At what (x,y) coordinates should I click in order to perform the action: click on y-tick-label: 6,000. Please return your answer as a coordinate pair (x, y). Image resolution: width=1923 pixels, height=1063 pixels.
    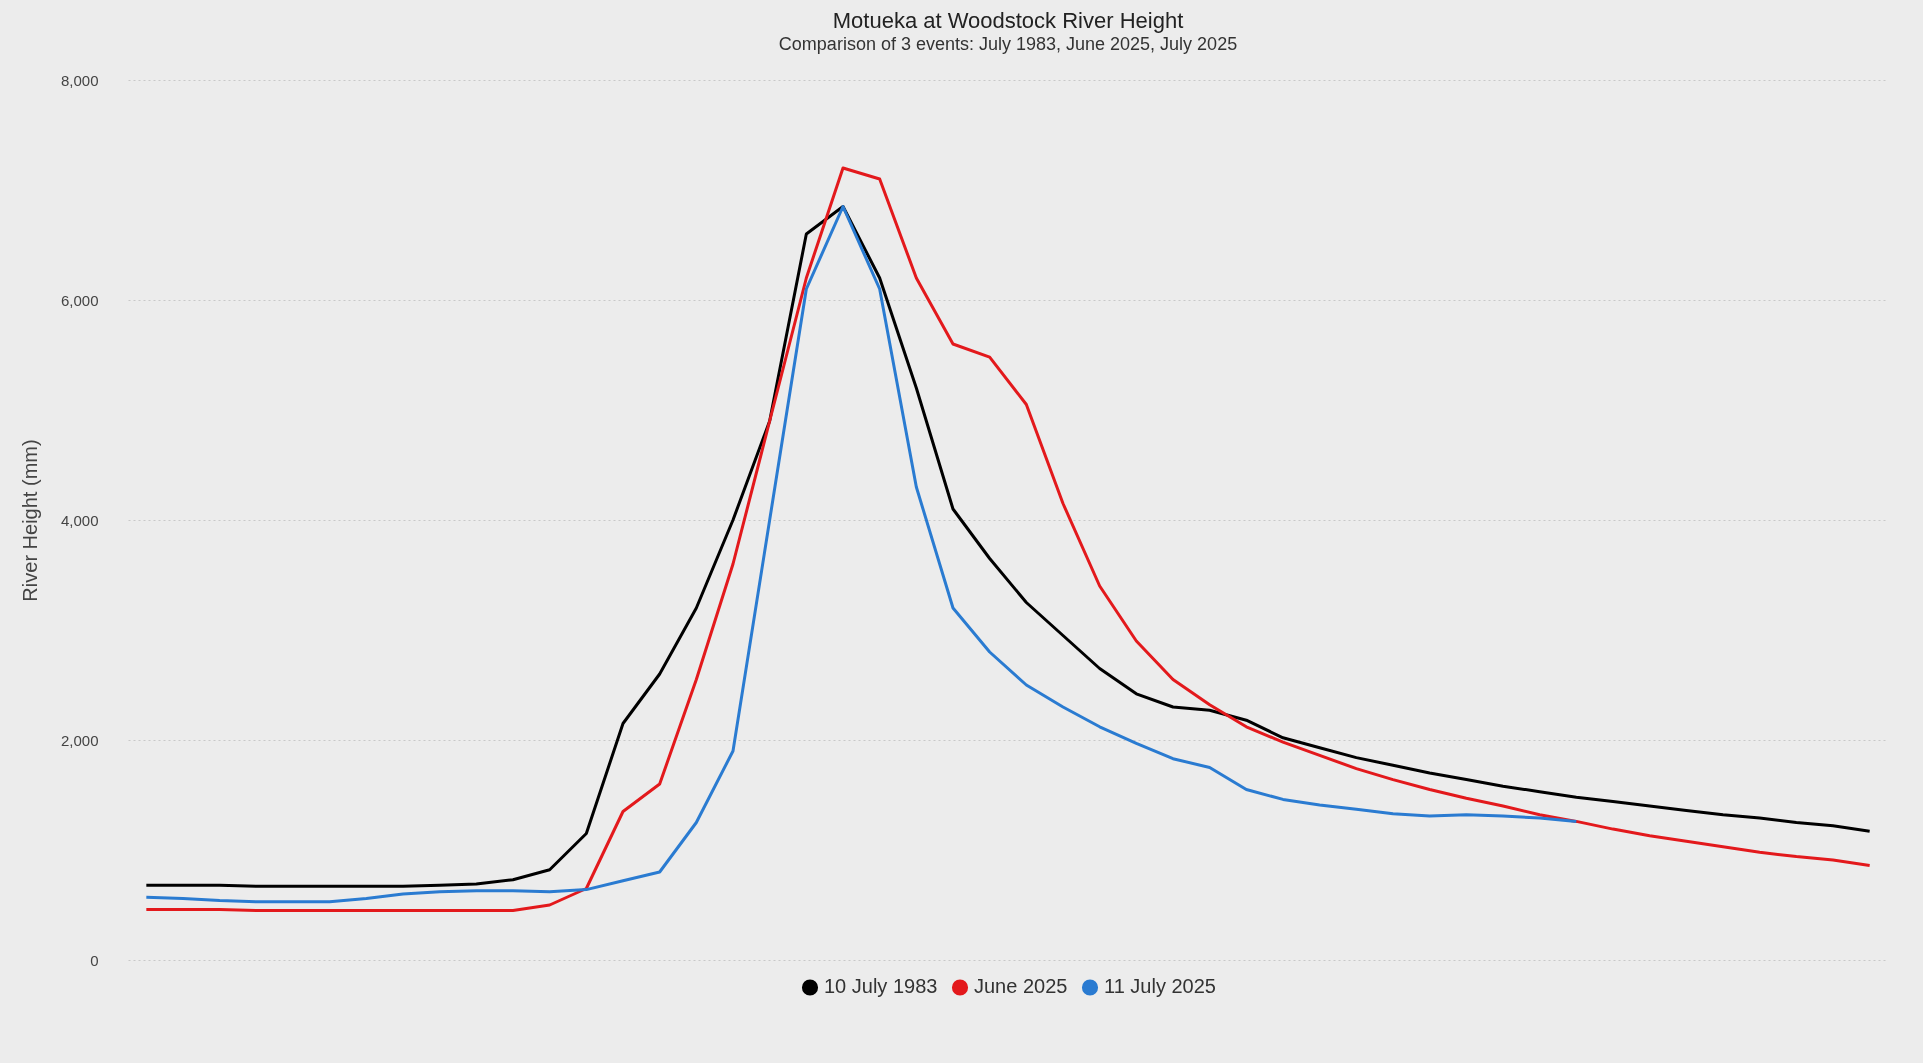
    Looking at the image, I should click on (79, 300).